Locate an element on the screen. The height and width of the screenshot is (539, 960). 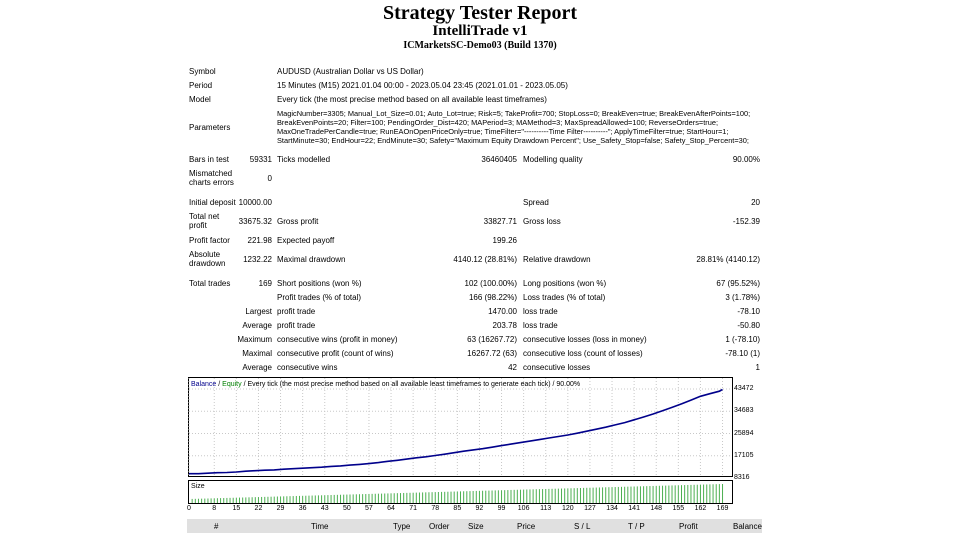
y-tick-label: 34683 is located at coordinates (744, 411).